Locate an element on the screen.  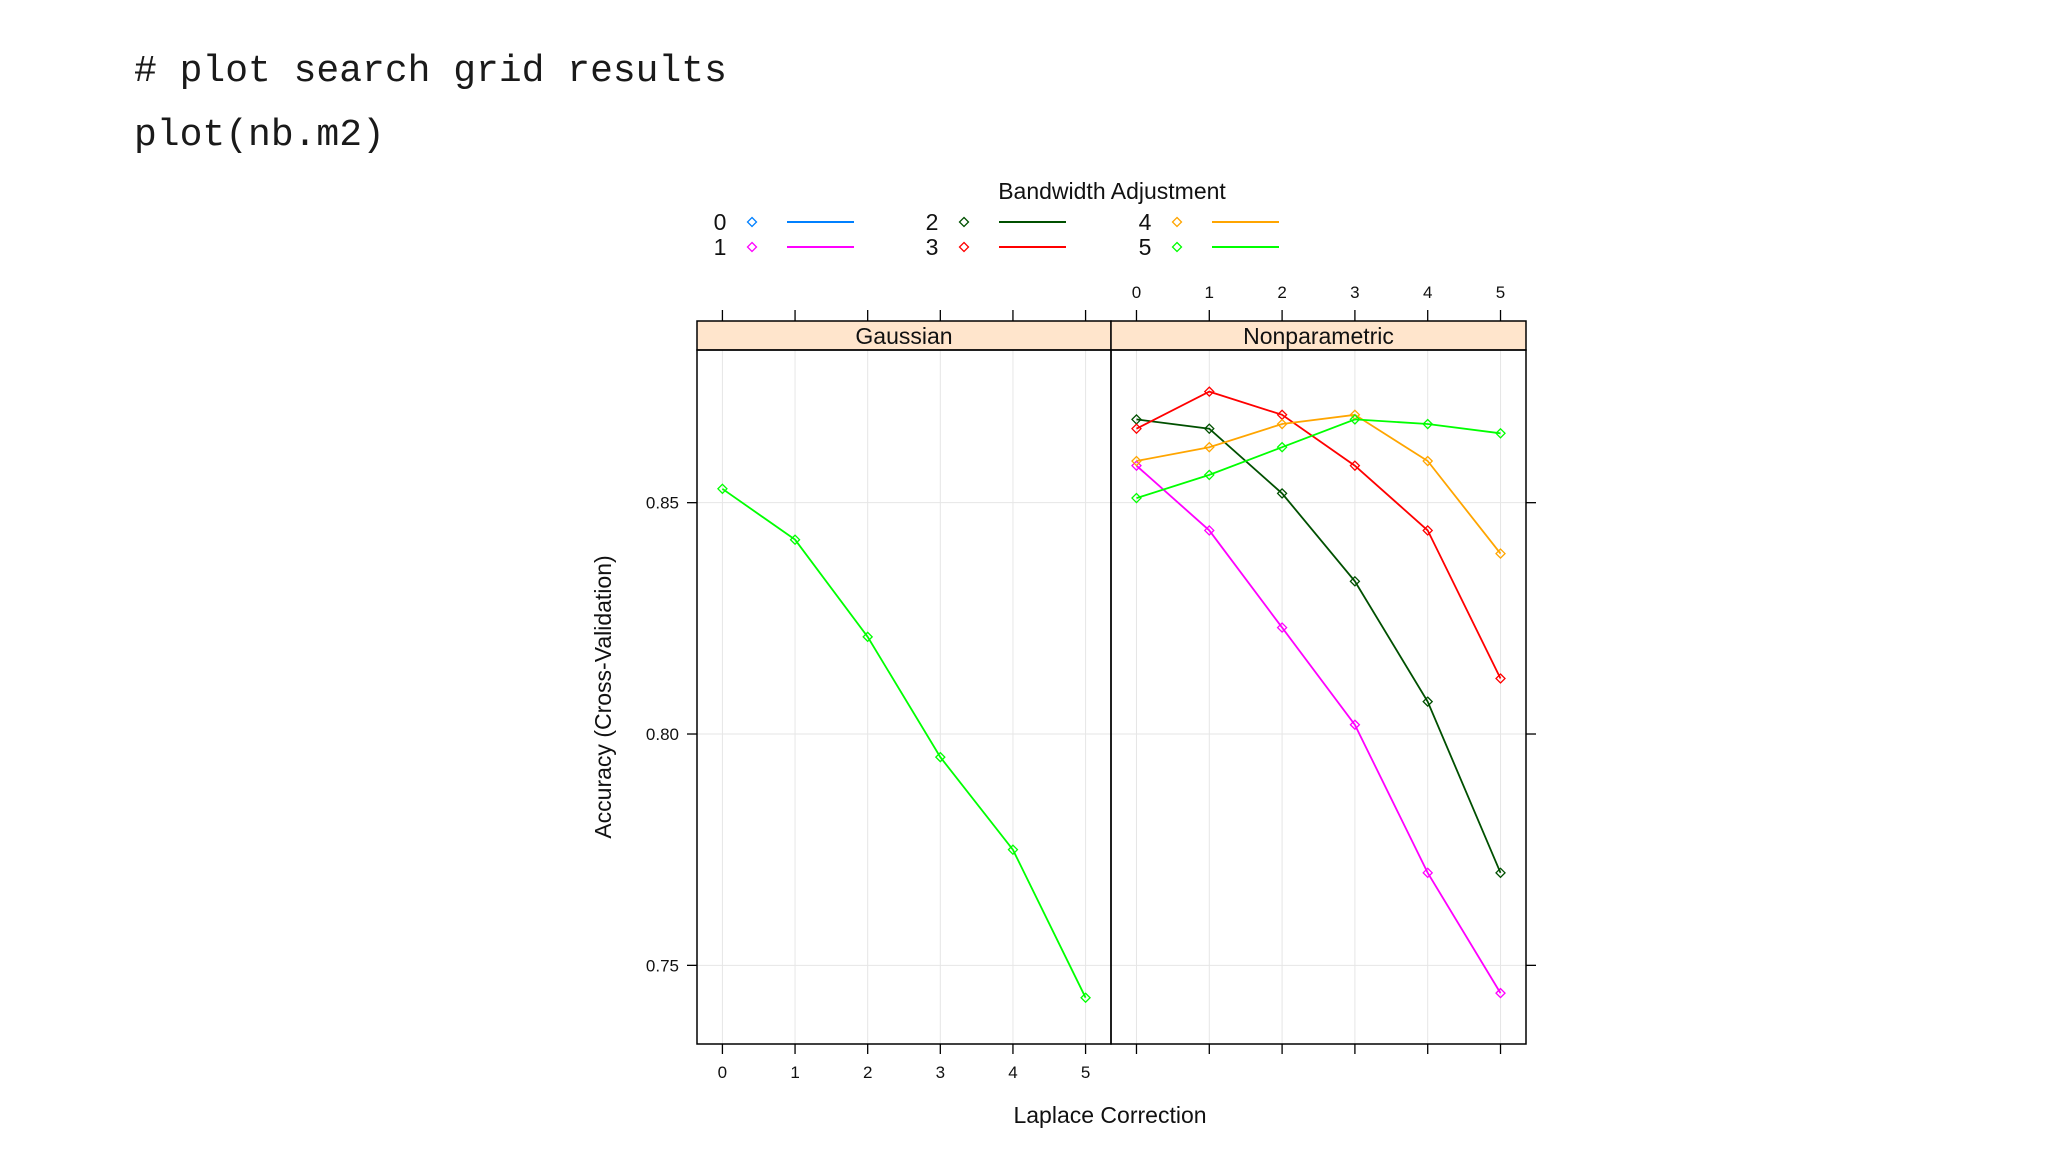
x-axis-title: Laplace Correction is located at coordinates (1109, 1115).